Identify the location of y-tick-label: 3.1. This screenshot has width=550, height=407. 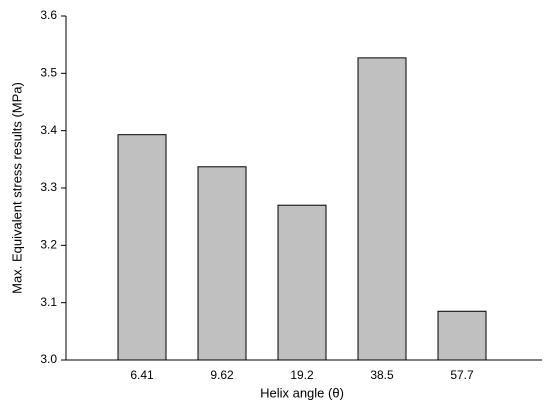
(48, 302).